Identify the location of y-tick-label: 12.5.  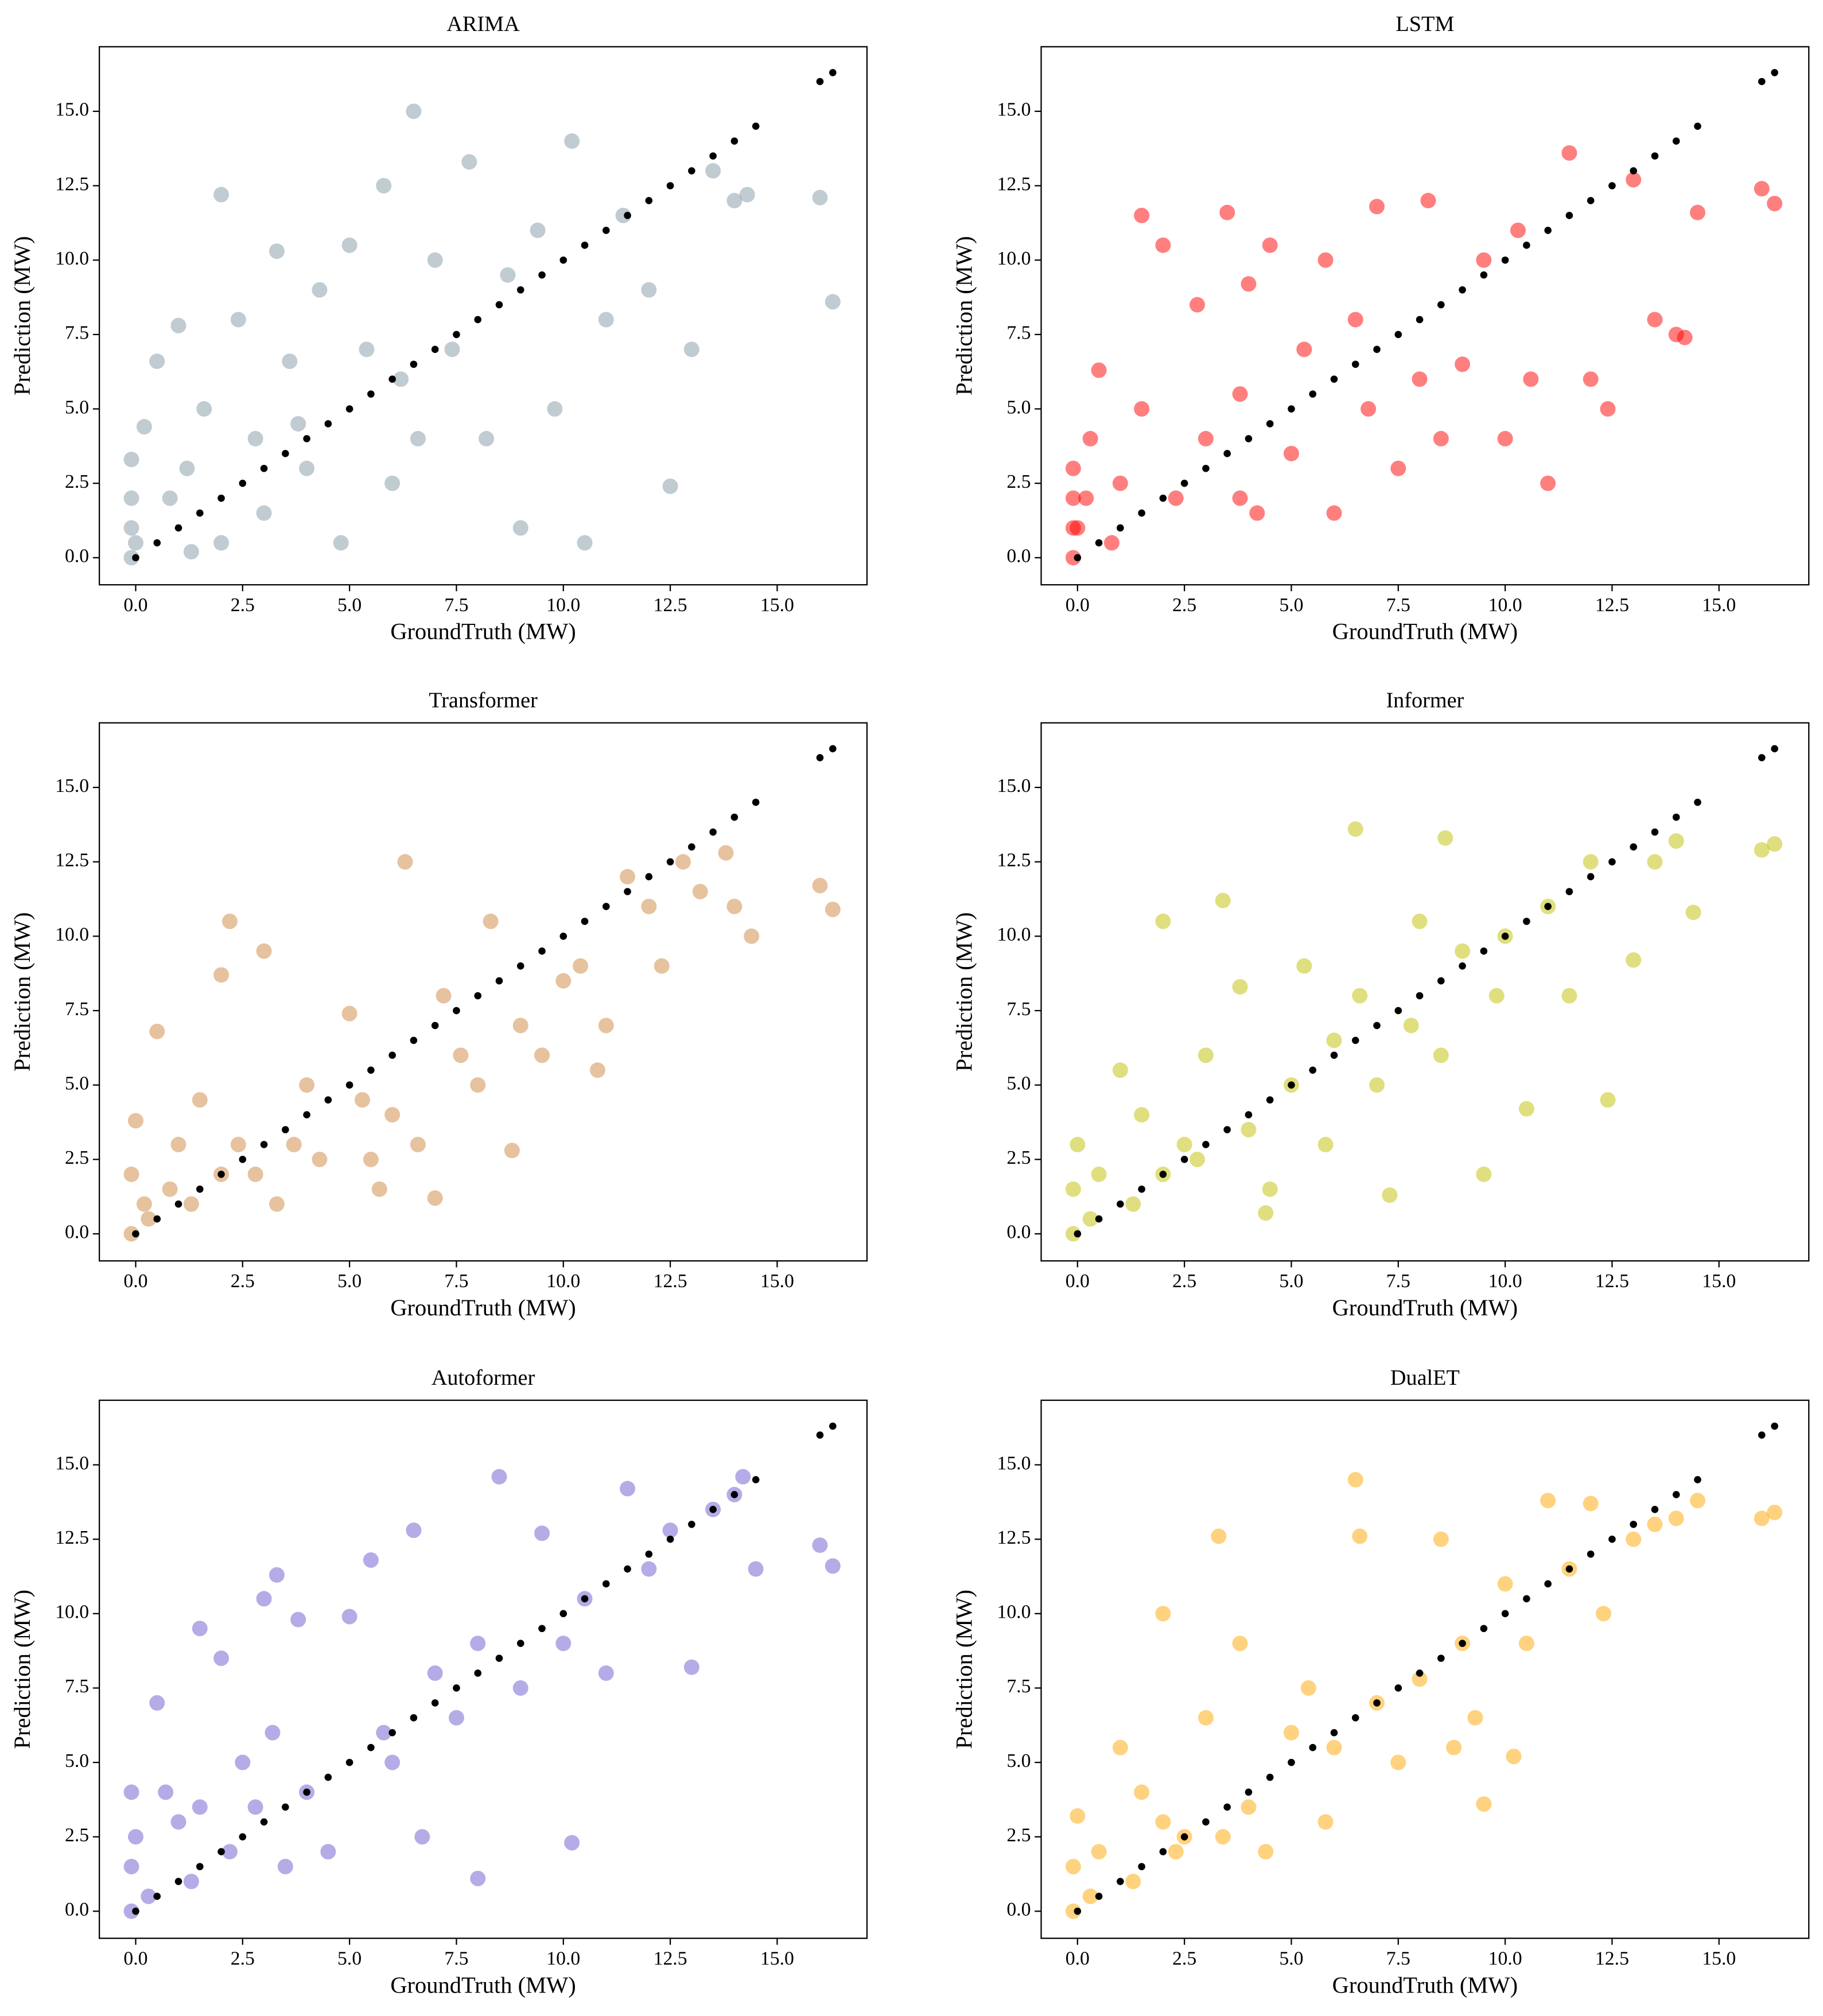
(1014, 860).